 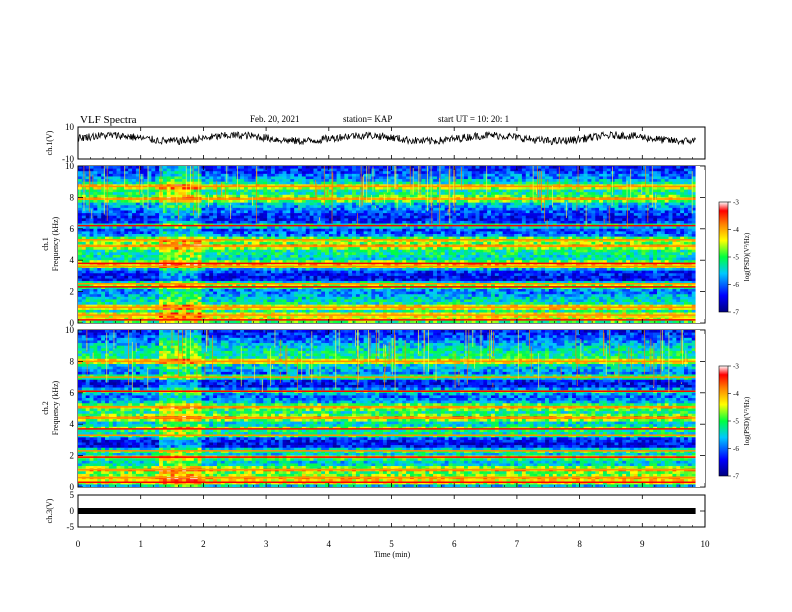 What do you see at coordinates (579, 544) in the screenshot?
I see `x-tick-label: 8` at bounding box center [579, 544].